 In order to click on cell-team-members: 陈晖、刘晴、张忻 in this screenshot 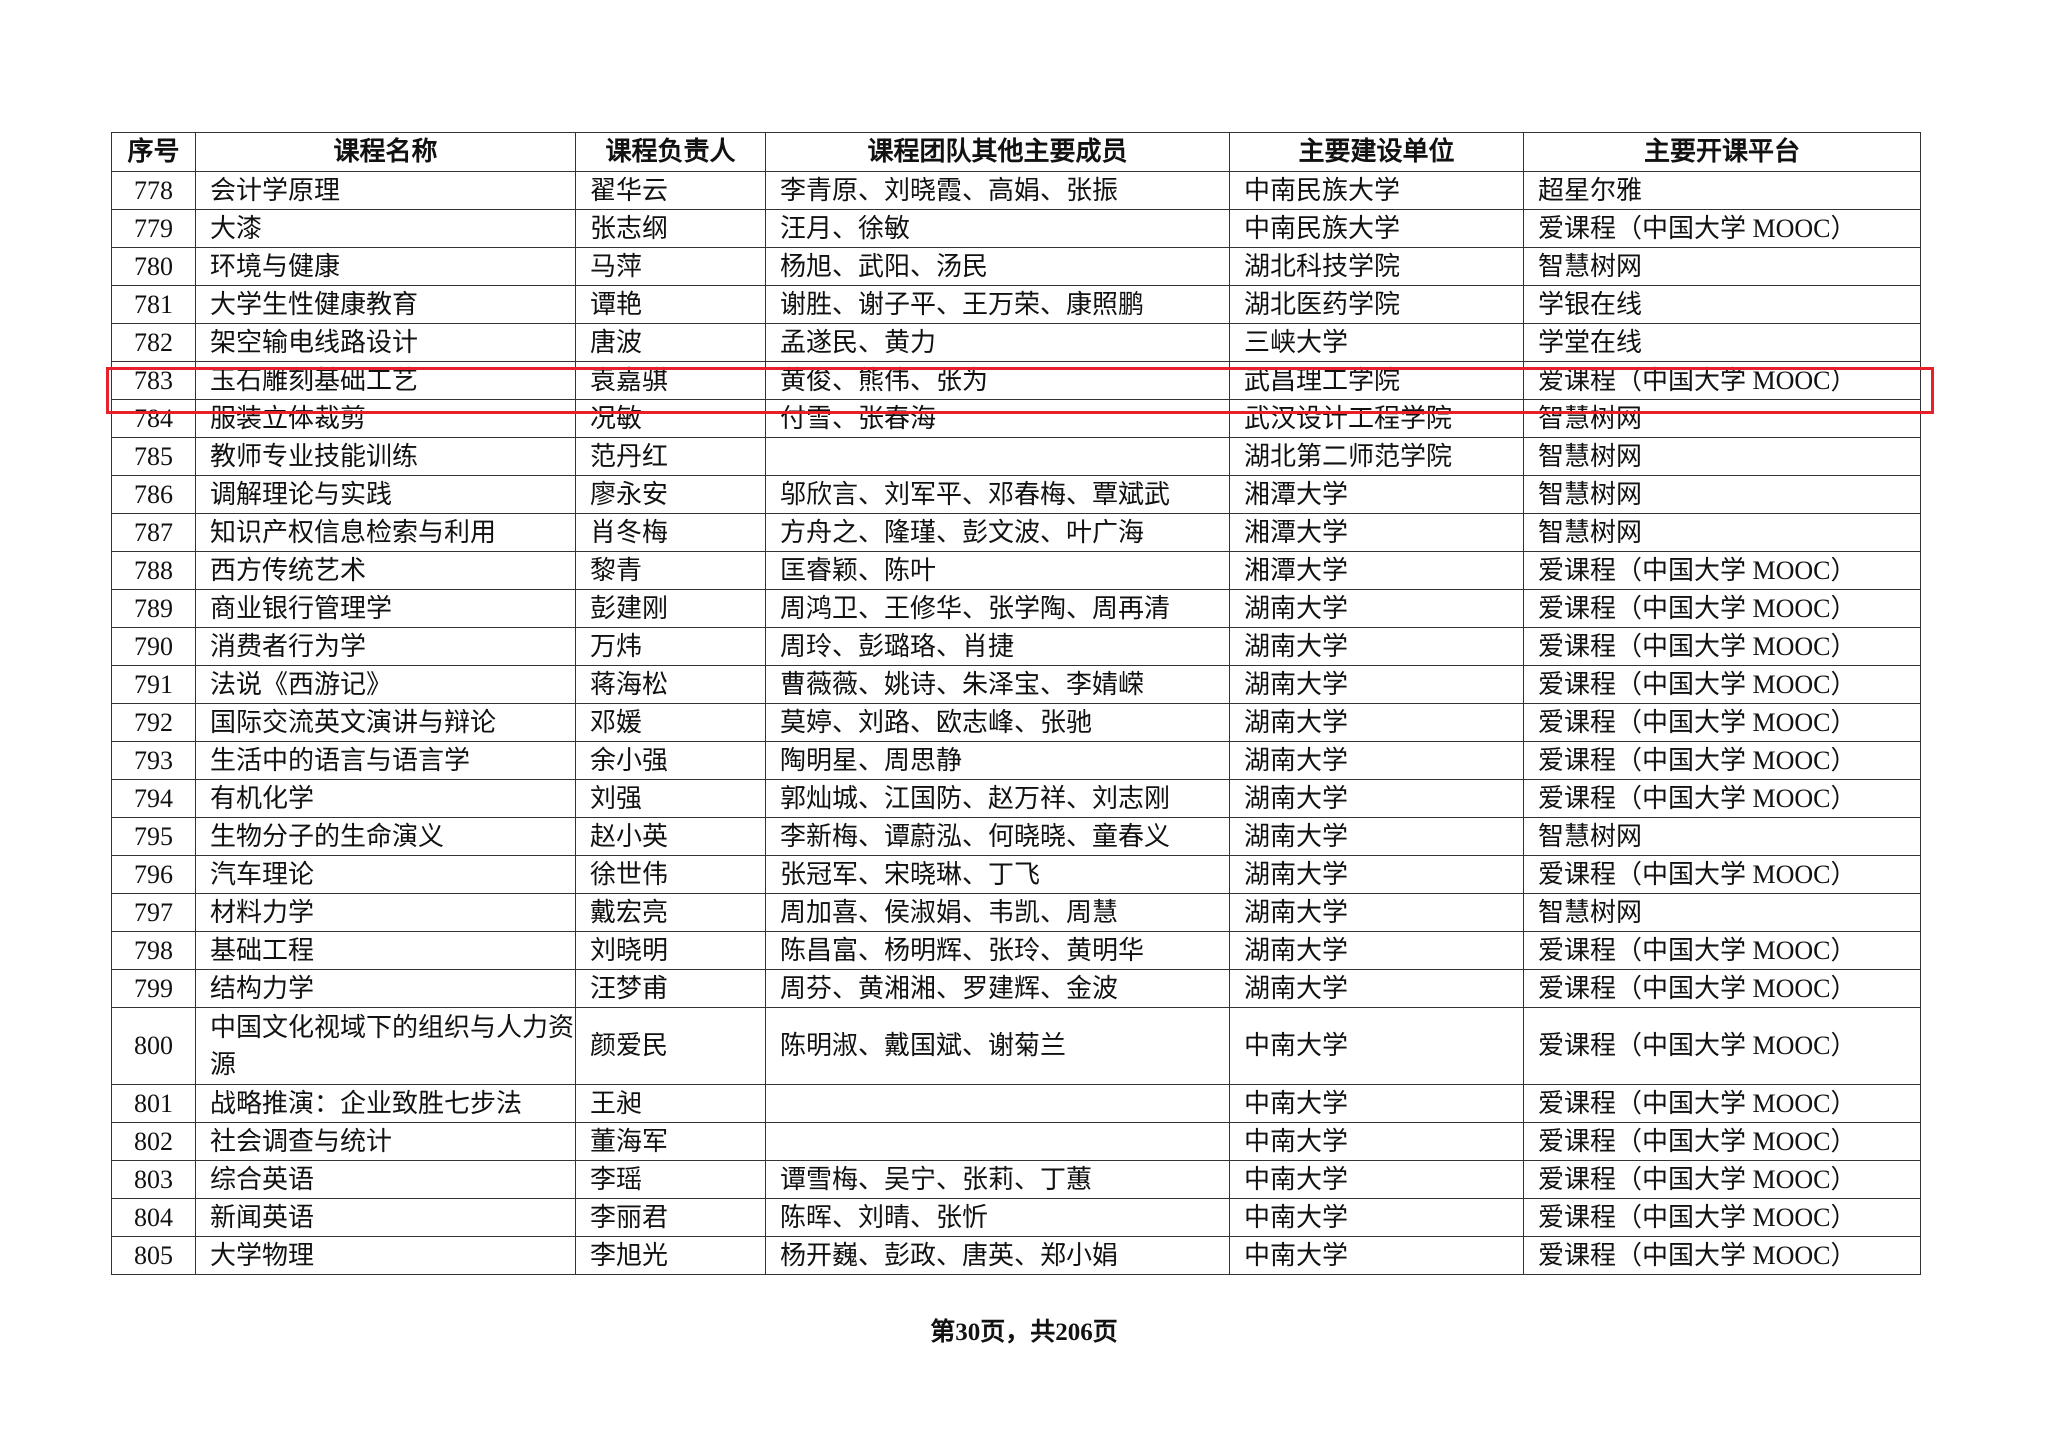, I will do `click(997, 1217)`.